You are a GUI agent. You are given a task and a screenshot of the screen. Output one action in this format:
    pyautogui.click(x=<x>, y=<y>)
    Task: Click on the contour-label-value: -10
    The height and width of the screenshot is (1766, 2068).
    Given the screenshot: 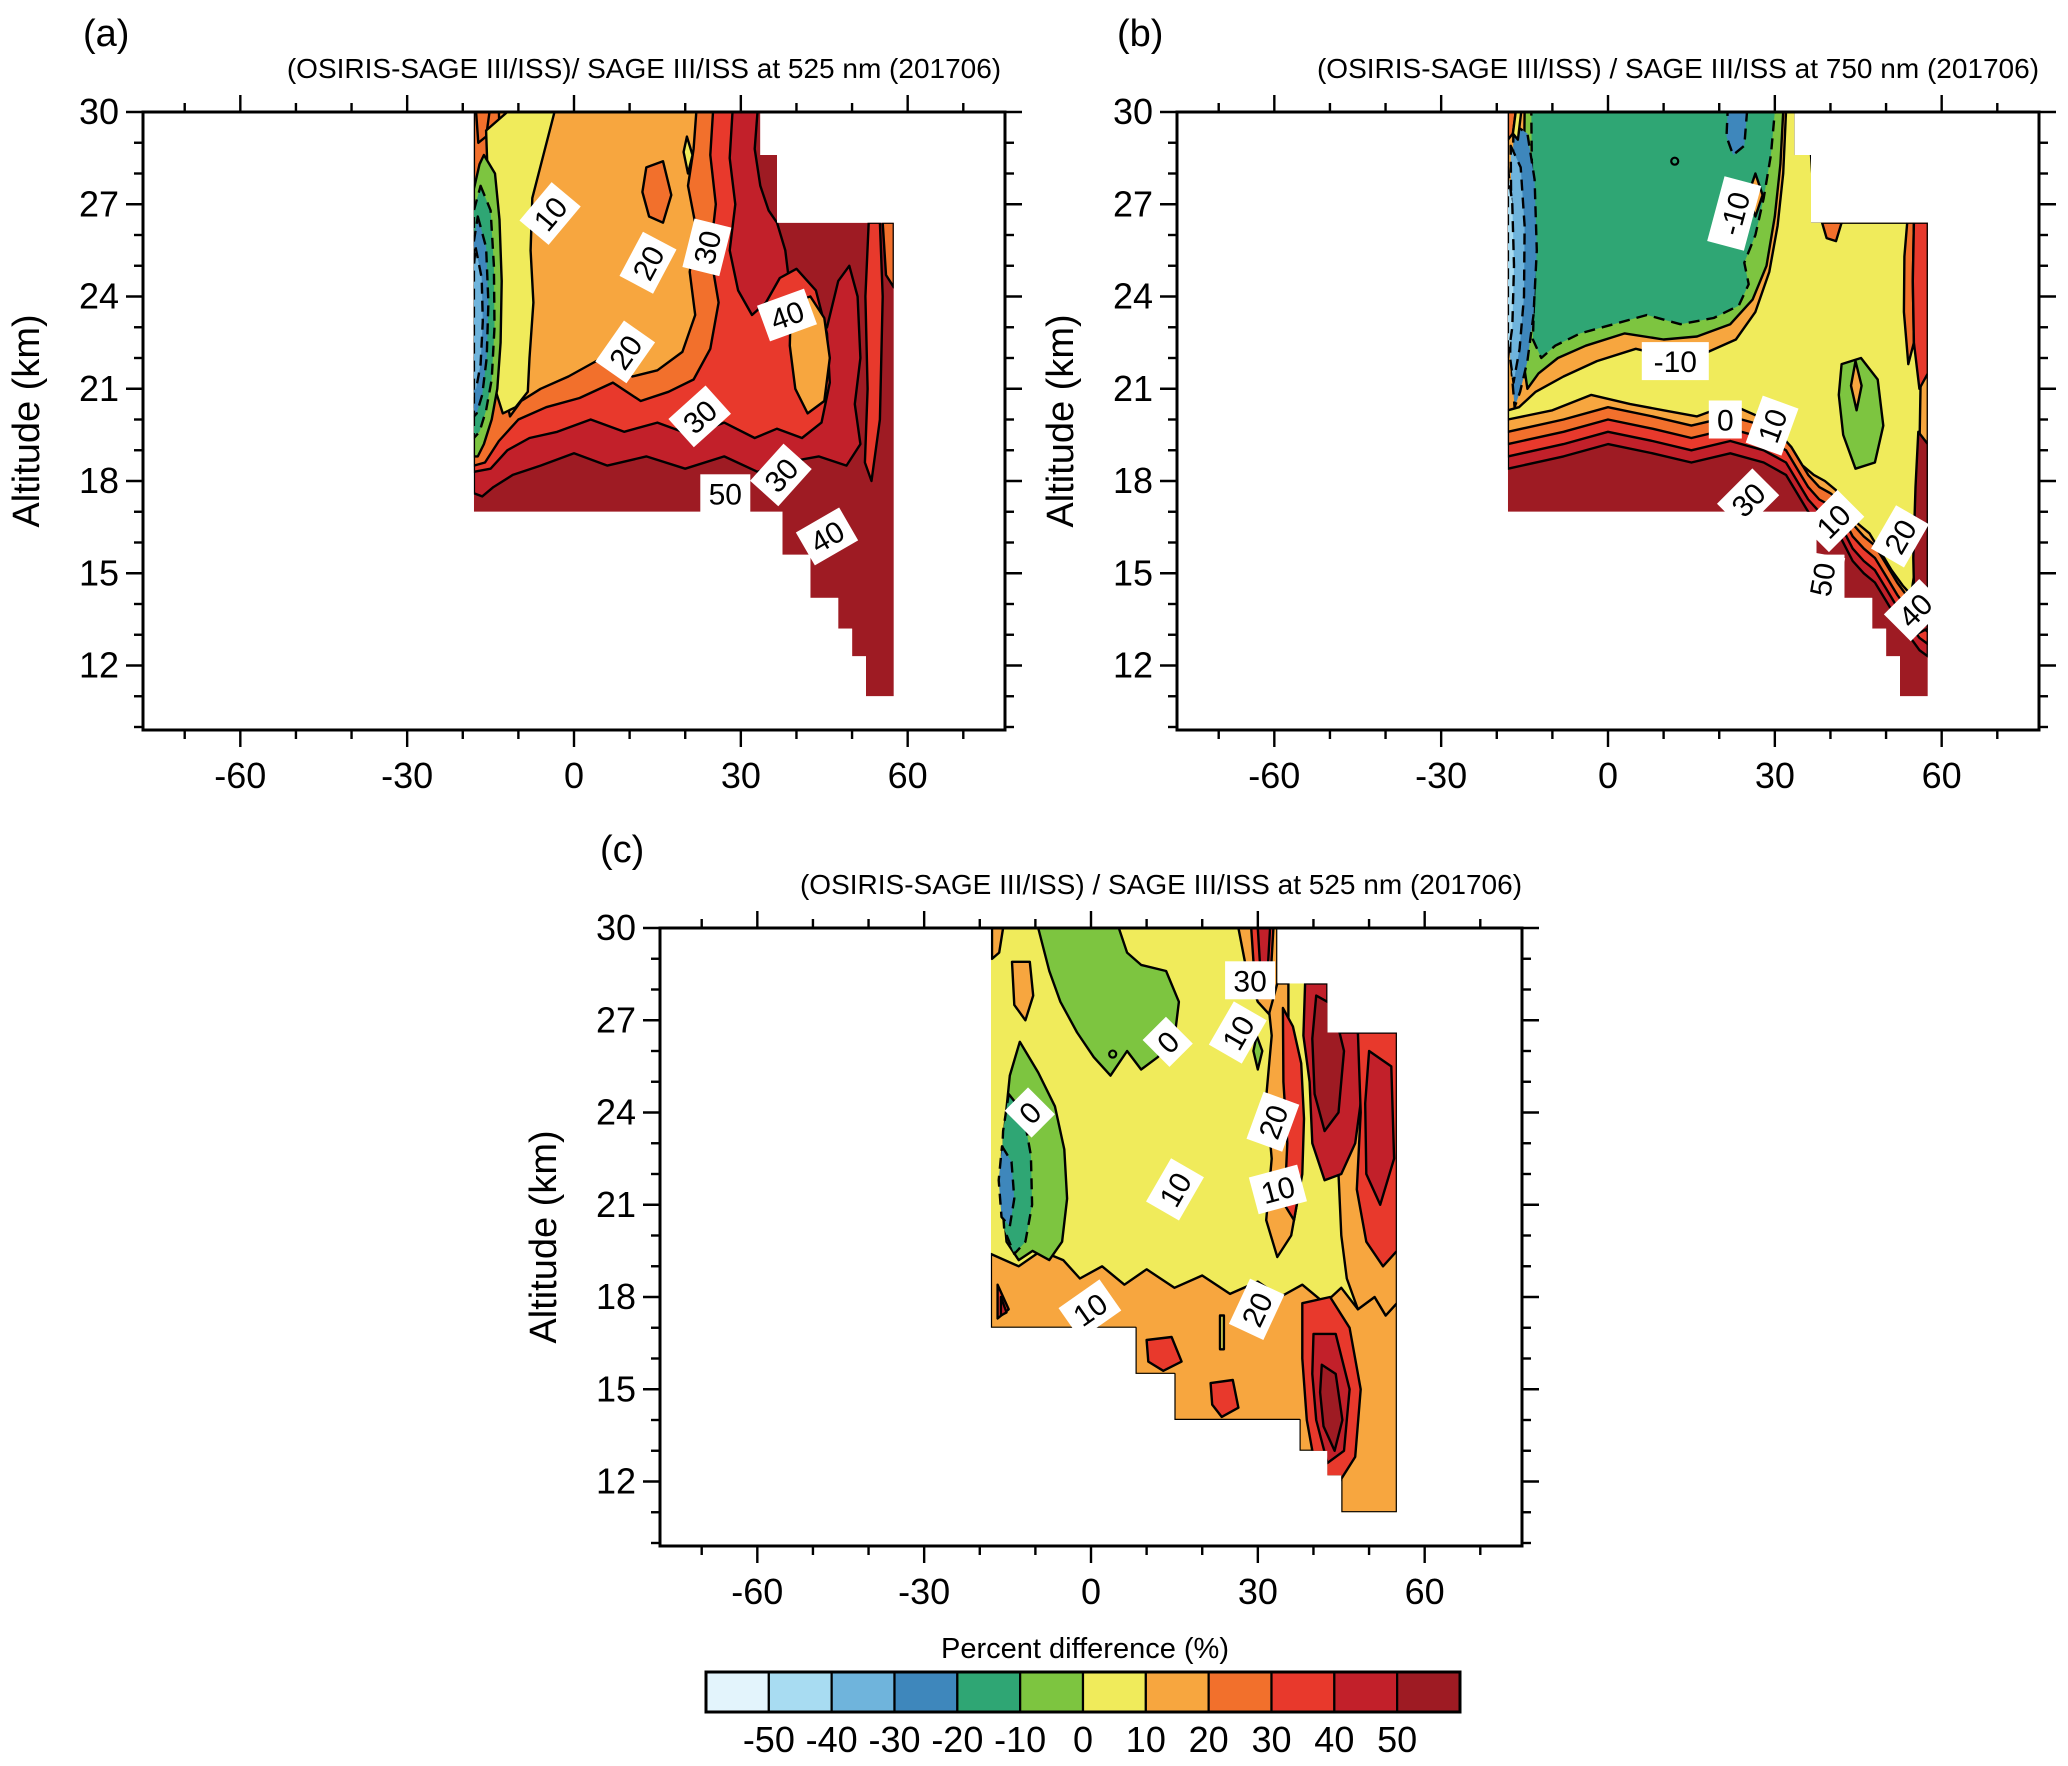 What is the action you would take?
    pyautogui.click(x=1675, y=362)
    